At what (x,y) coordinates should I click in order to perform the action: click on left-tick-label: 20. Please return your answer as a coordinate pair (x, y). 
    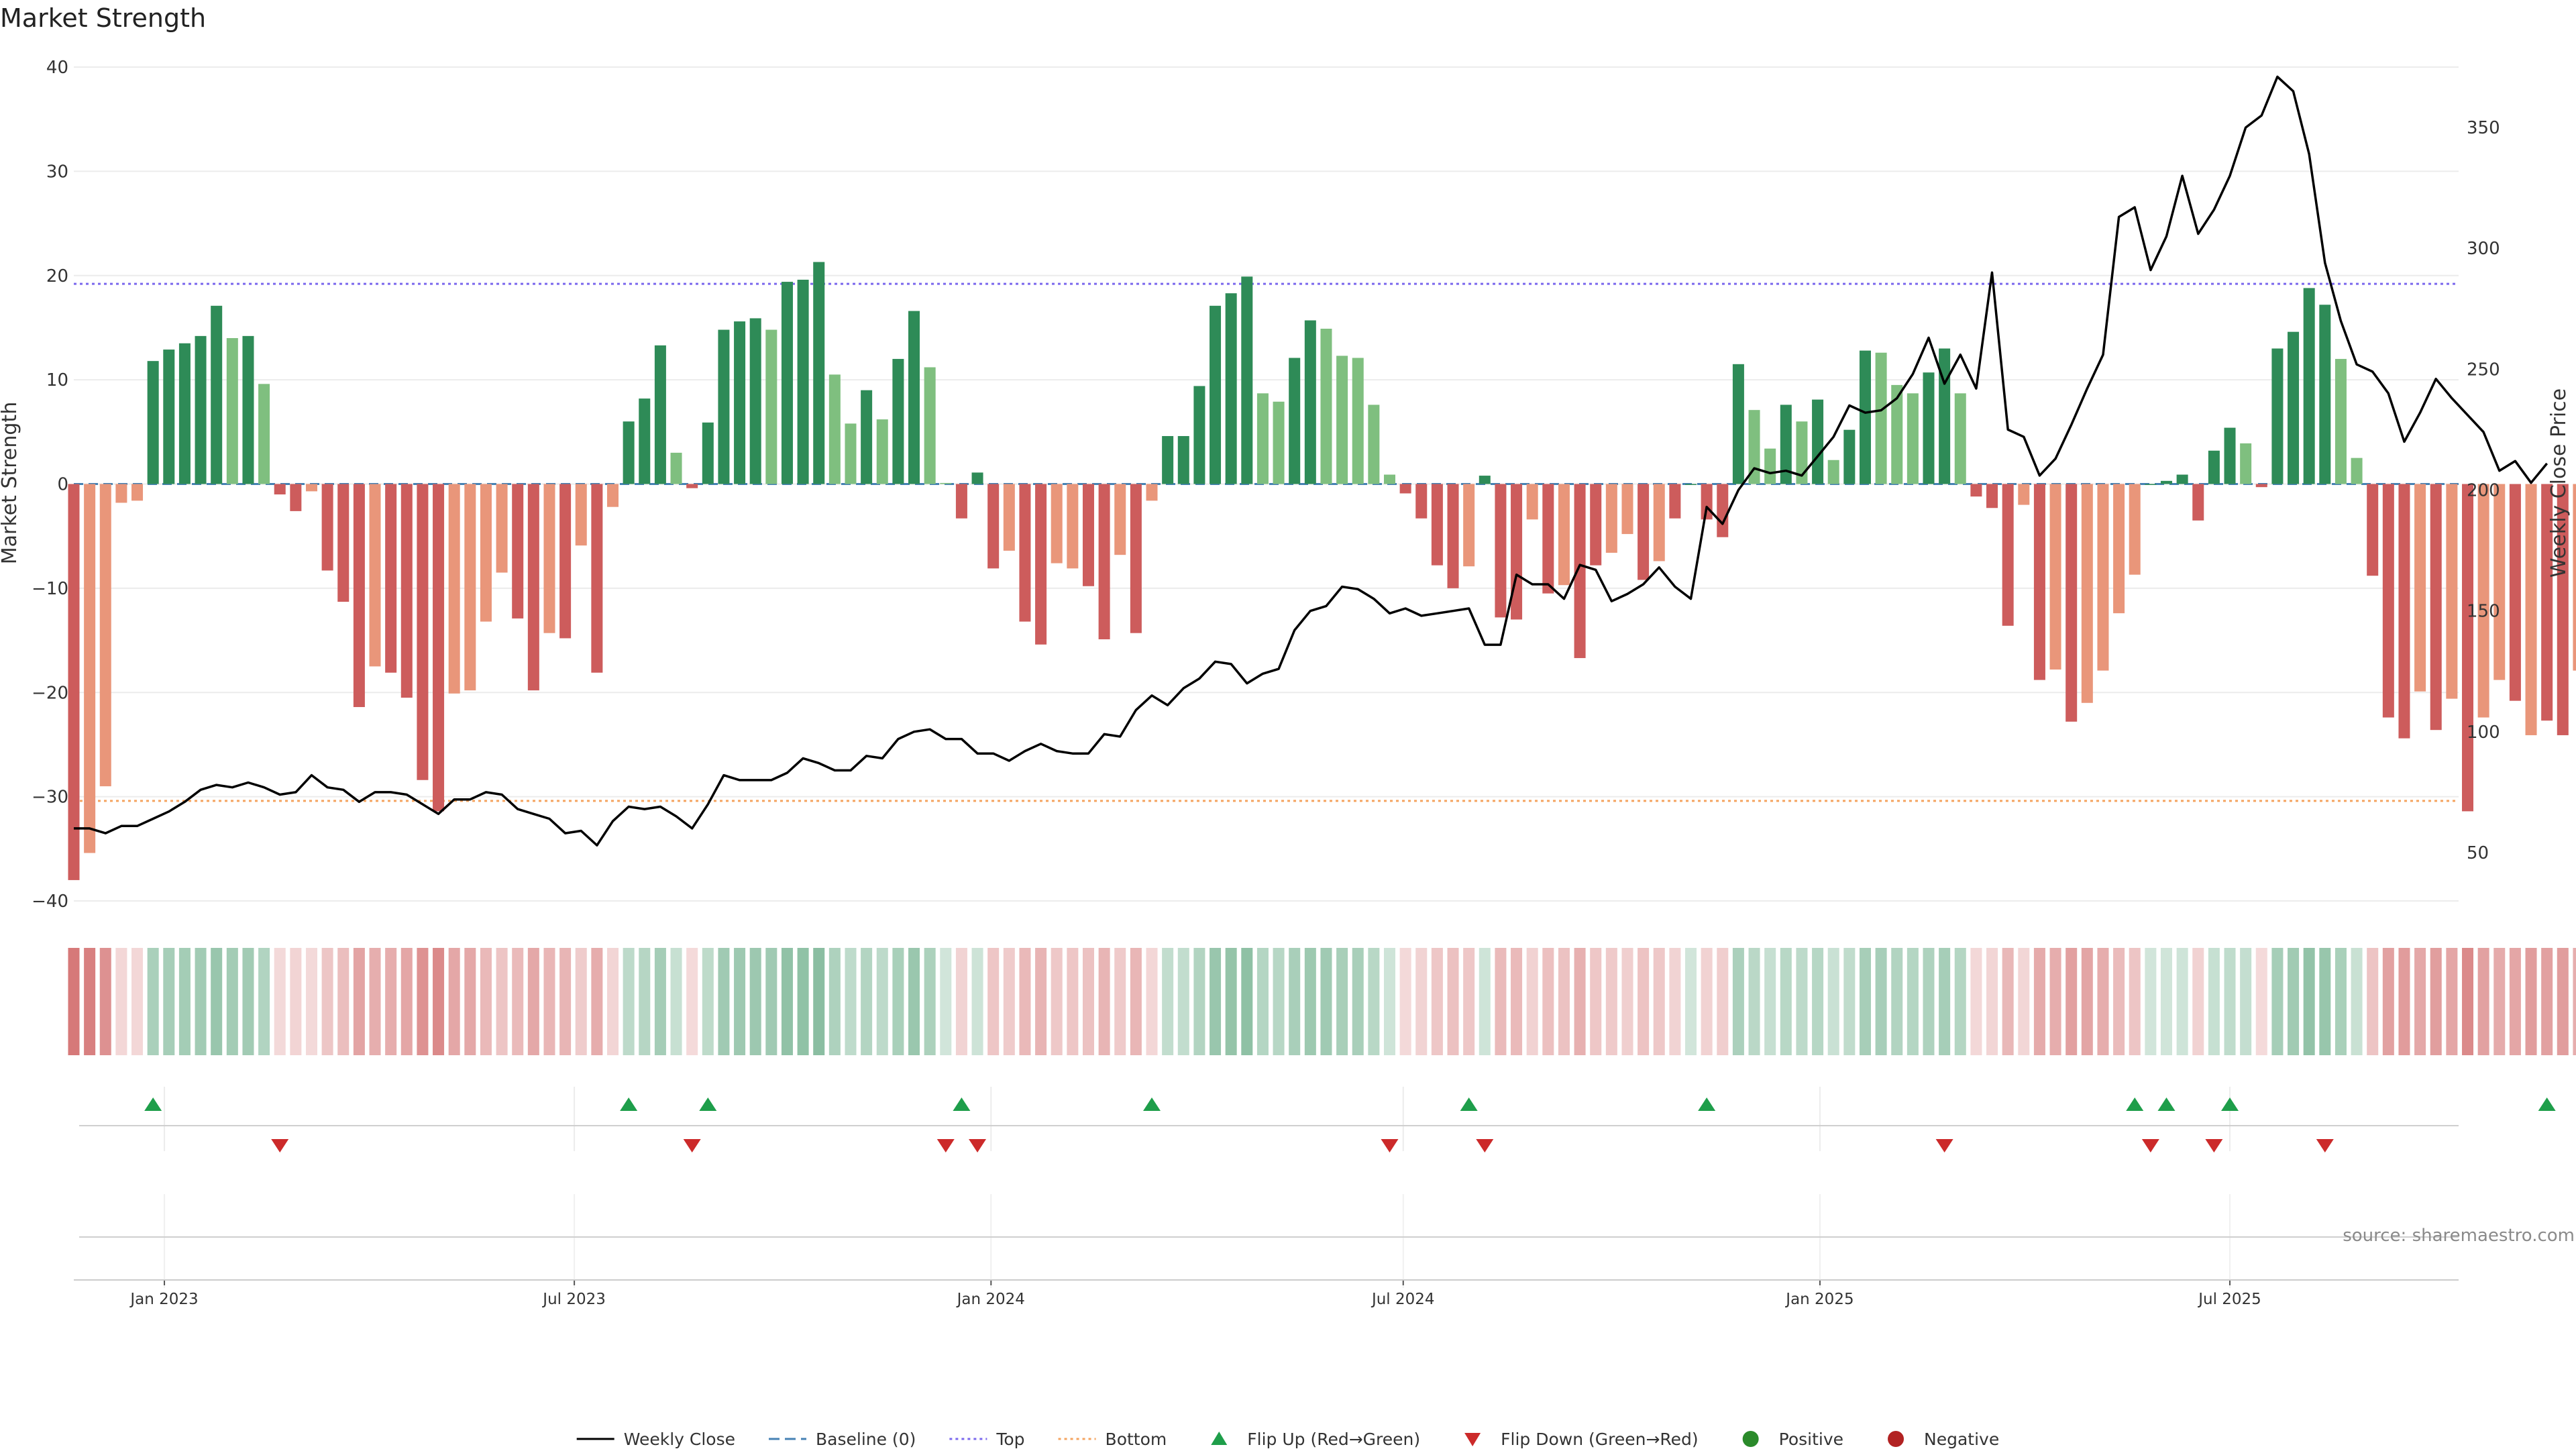
    Looking at the image, I should click on (57, 276).